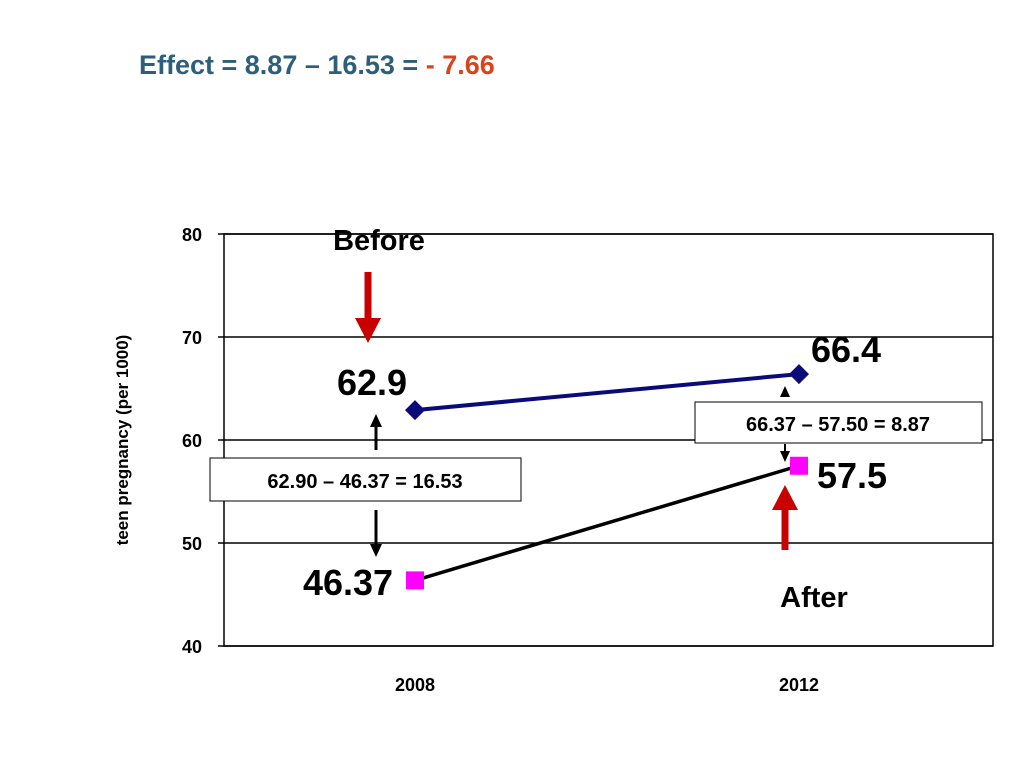  I want to click on x-ticks: 2008 2012, so click(607, 685).